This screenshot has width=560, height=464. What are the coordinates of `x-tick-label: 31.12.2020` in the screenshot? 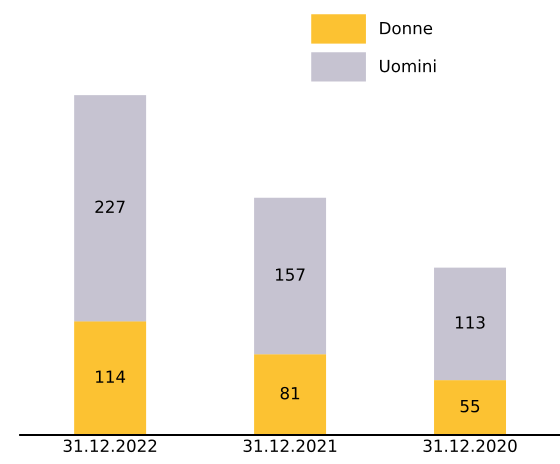 It's located at (470, 445).